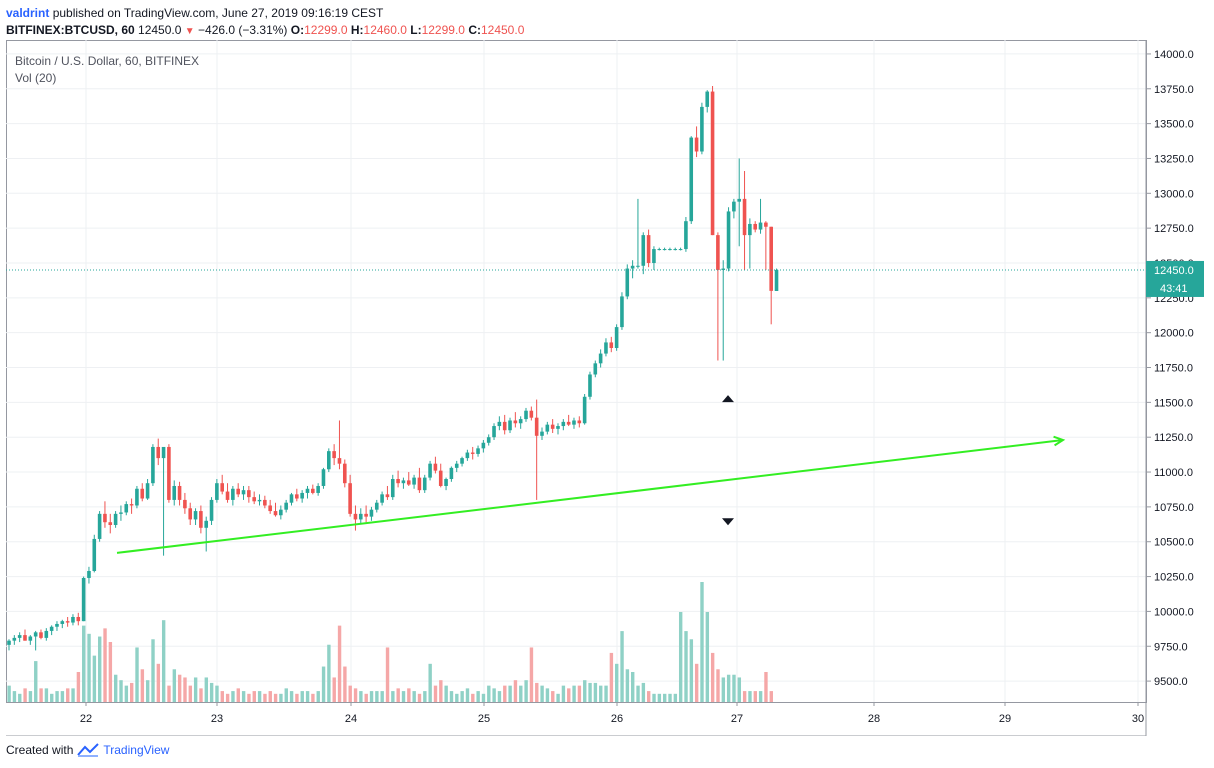  What do you see at coordinates (728, 522) in the screenshot?
I see `low-marker-icon` at bounding box center [728, 522].